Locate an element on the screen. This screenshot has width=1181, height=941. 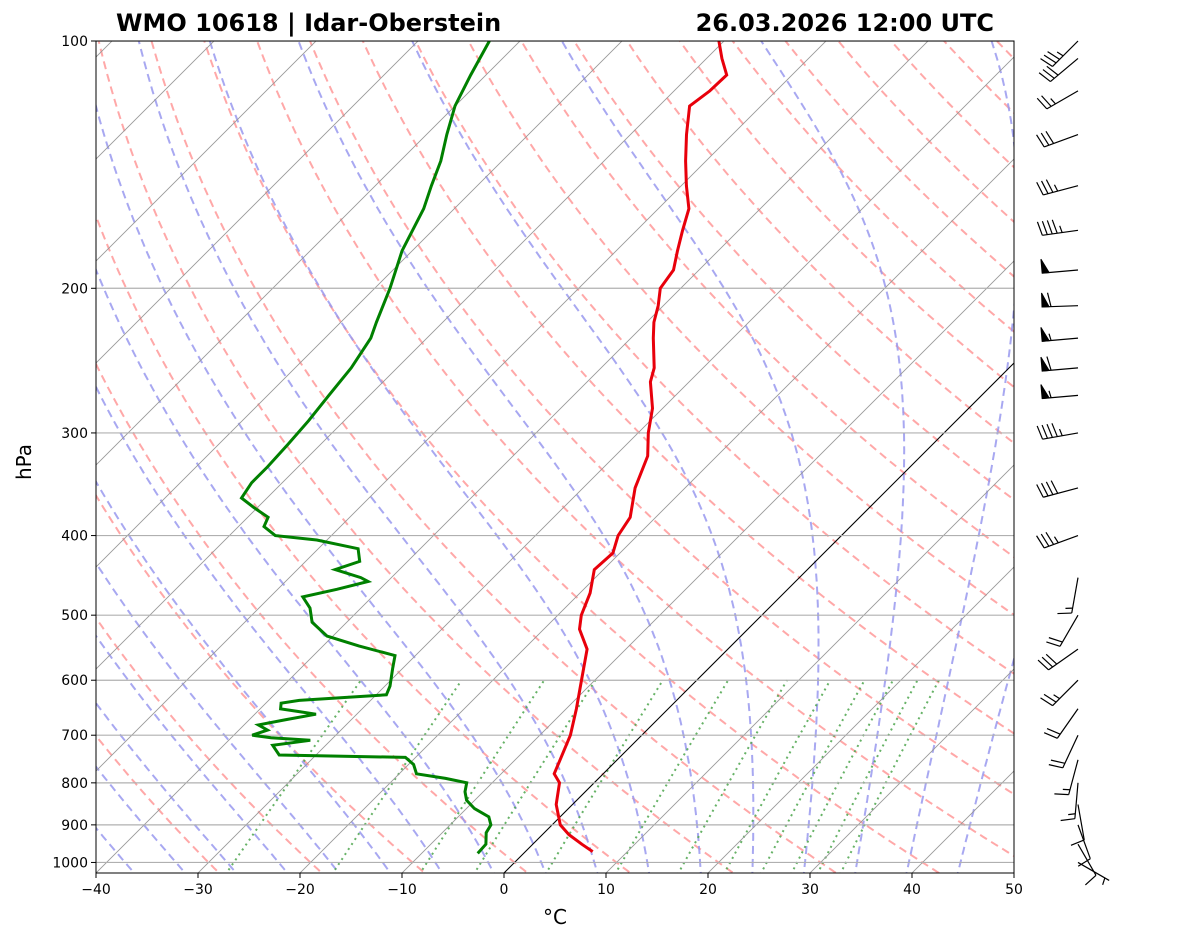
x-tick-label: 10 is located at coordinates (606, 890).